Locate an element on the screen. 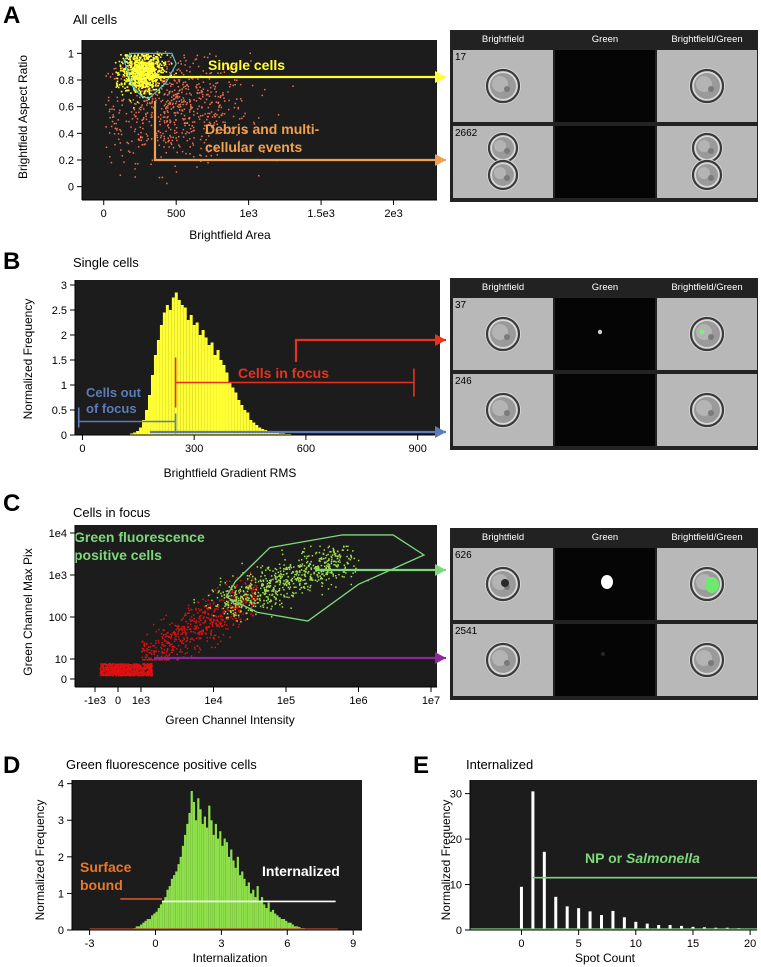 The image size is (761, 967). fluorescent-blob is located at coordinates (607, 582).